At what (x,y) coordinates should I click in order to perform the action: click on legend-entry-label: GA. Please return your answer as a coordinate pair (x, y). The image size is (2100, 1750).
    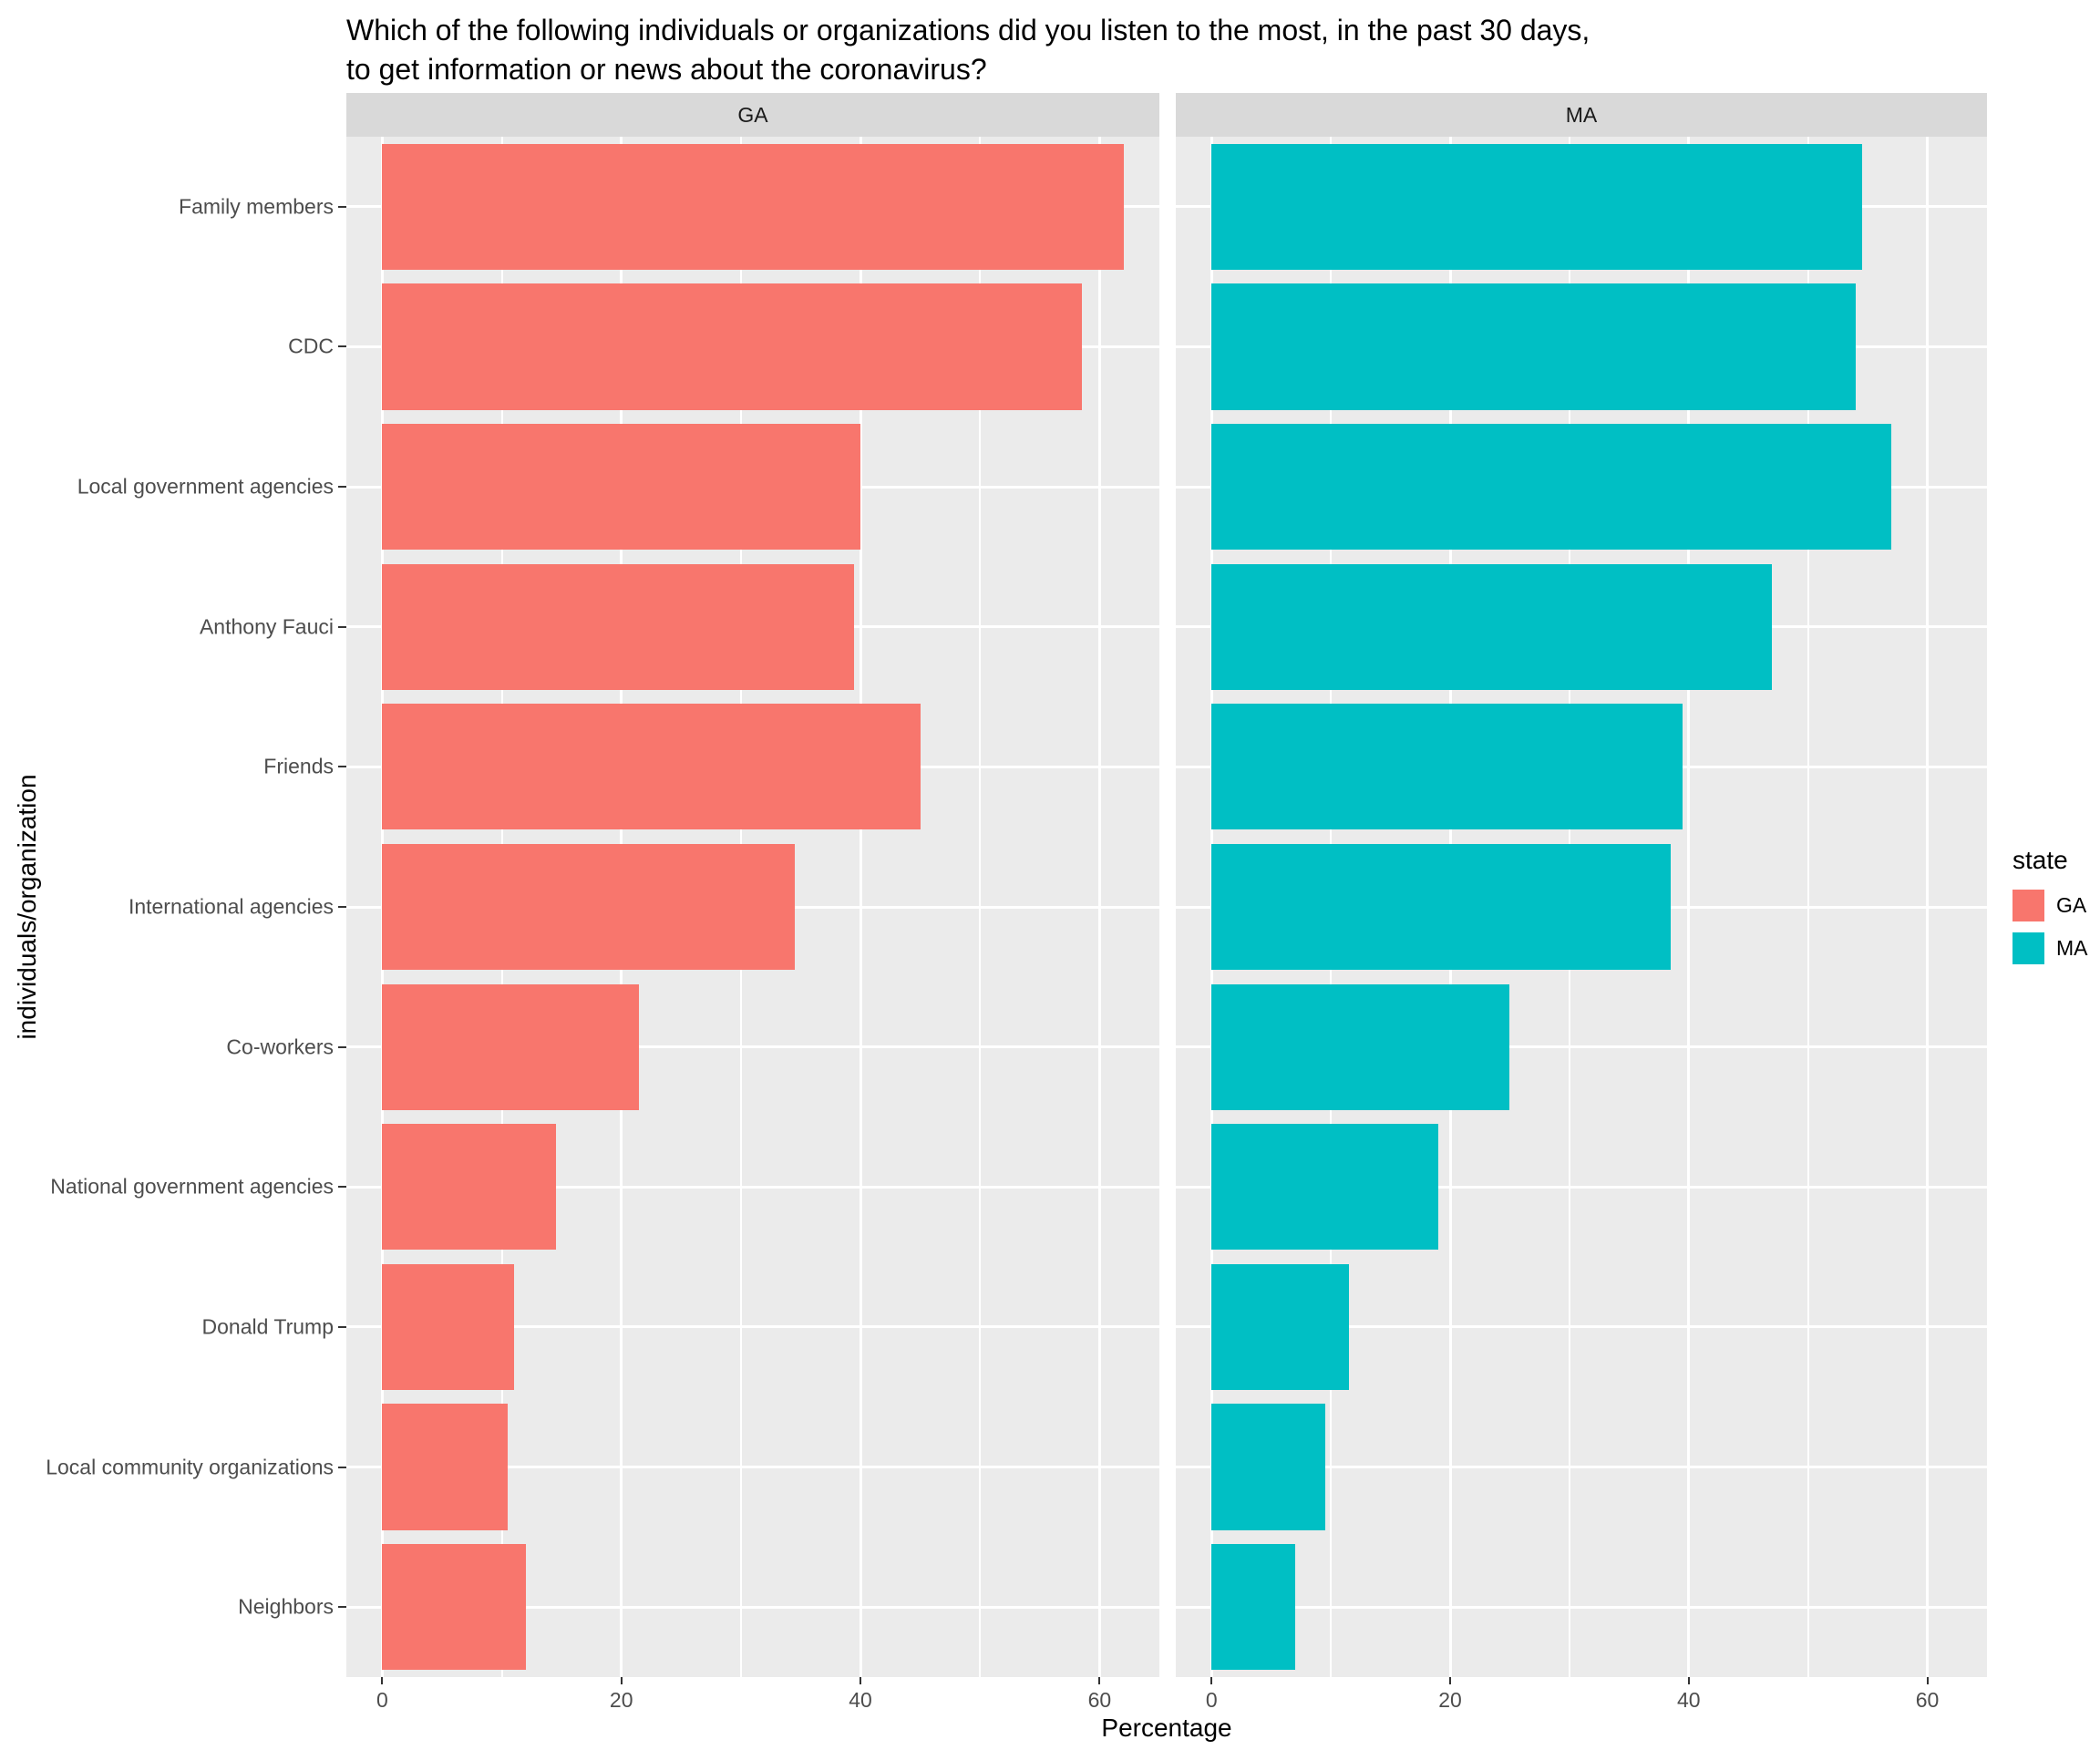
    Looking at the image, I should click on (2072, 905).